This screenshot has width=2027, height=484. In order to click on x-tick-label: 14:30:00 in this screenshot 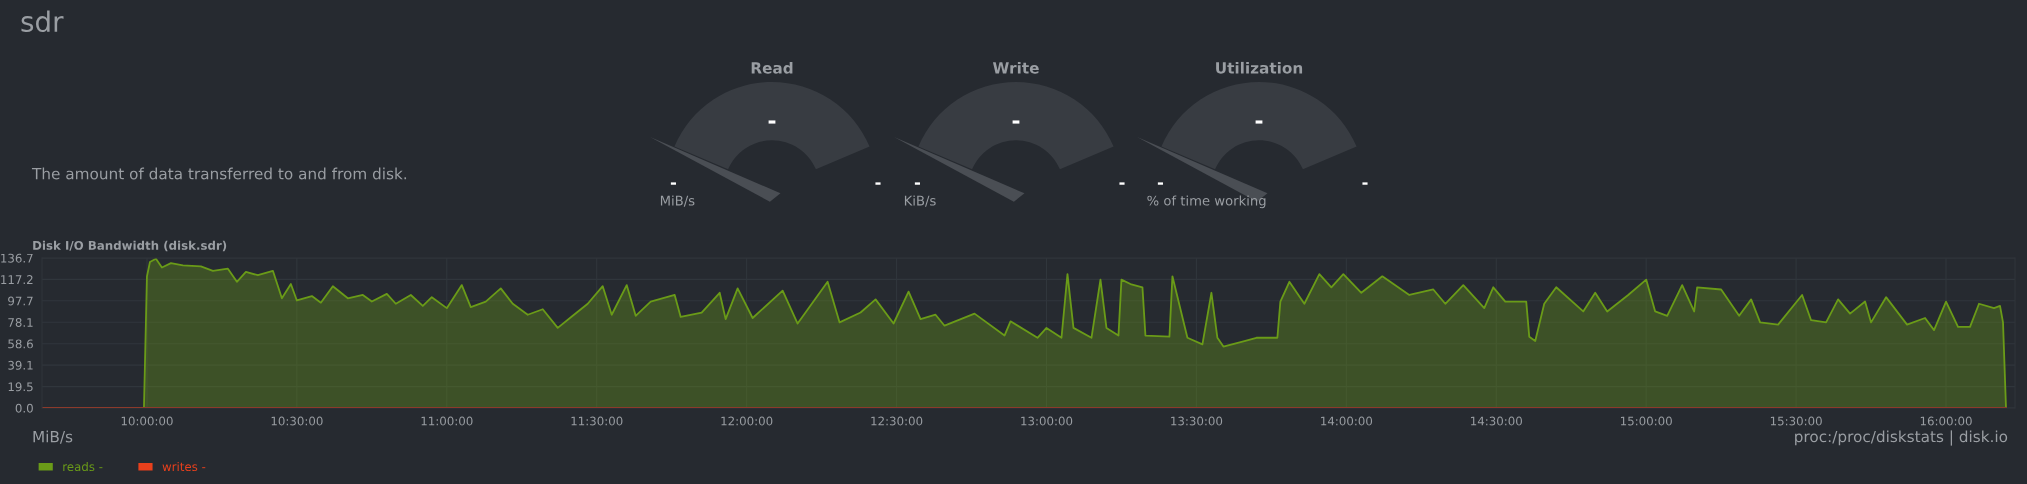, I will do `click(1496, 421)`.